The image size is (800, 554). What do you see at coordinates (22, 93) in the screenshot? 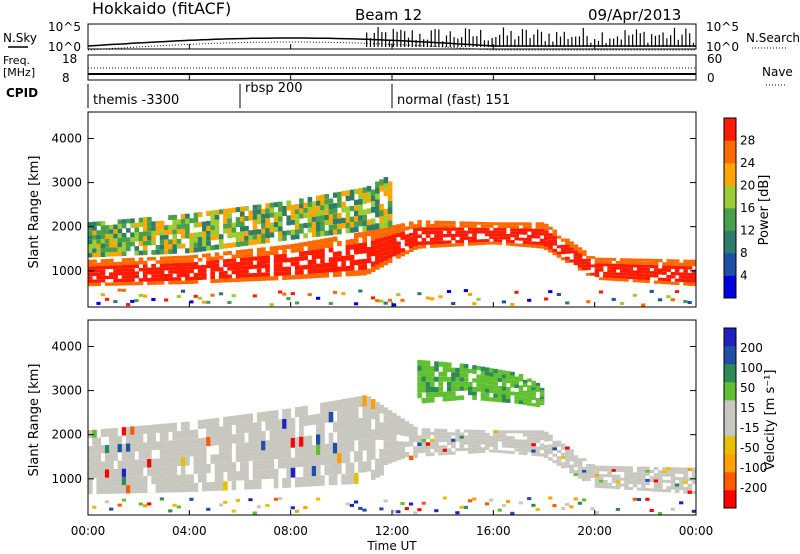
I see `cpid-label: CPID` at bounding box center [22, 93].